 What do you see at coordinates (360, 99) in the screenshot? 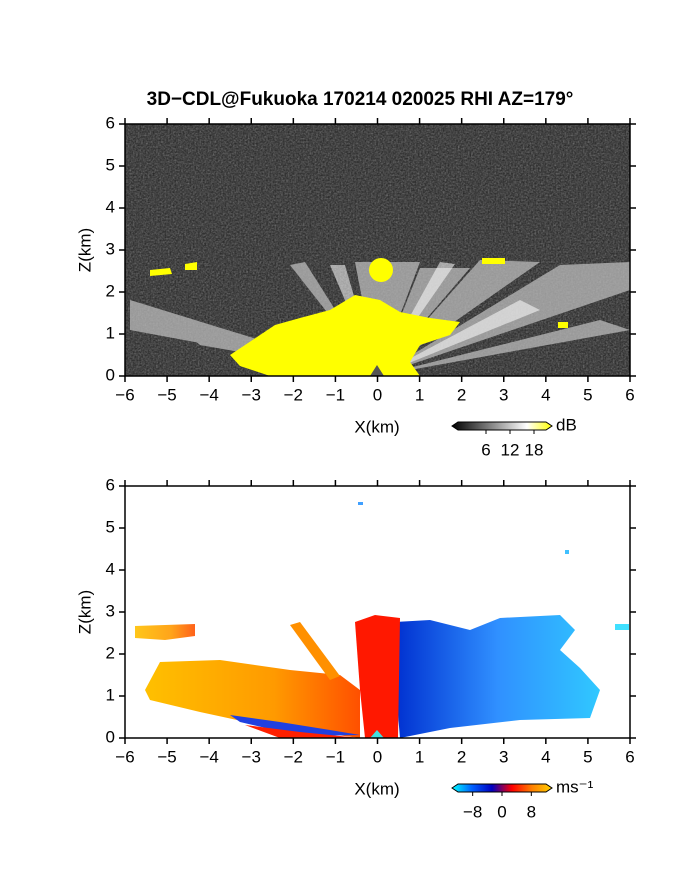
I see `chart-title: 3D−CDL@Fukuoka 170214 020025 RHI AZ=179°` at bounding box center [360, 99].